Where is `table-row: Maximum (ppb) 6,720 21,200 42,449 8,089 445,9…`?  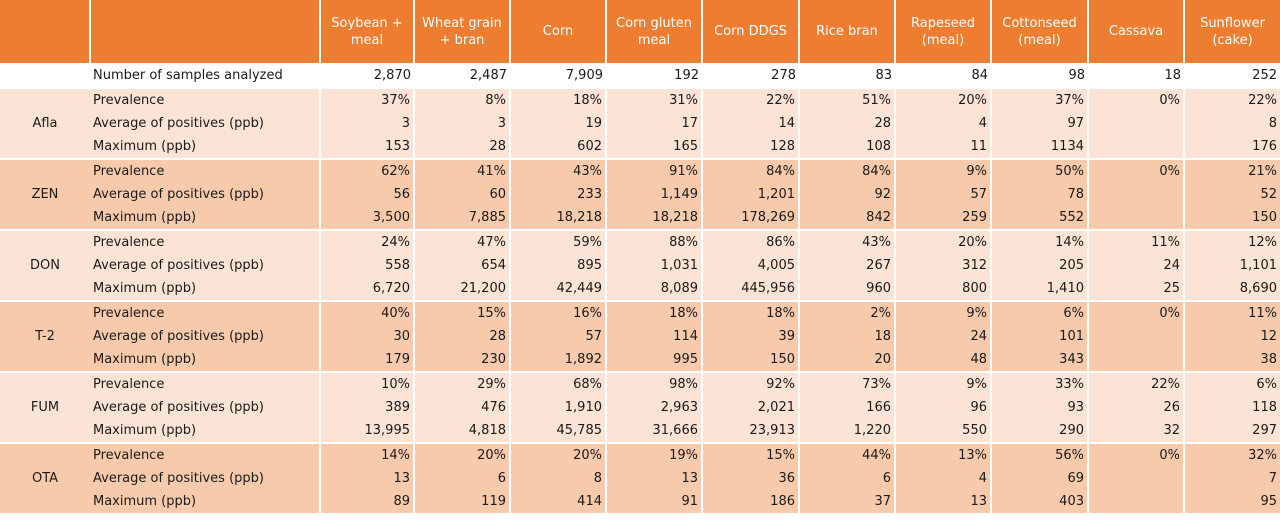
table-row: Maximum (ppb) 6,720 21,200 42,449 8,089 445,9… is located at coordinates (640, 289).